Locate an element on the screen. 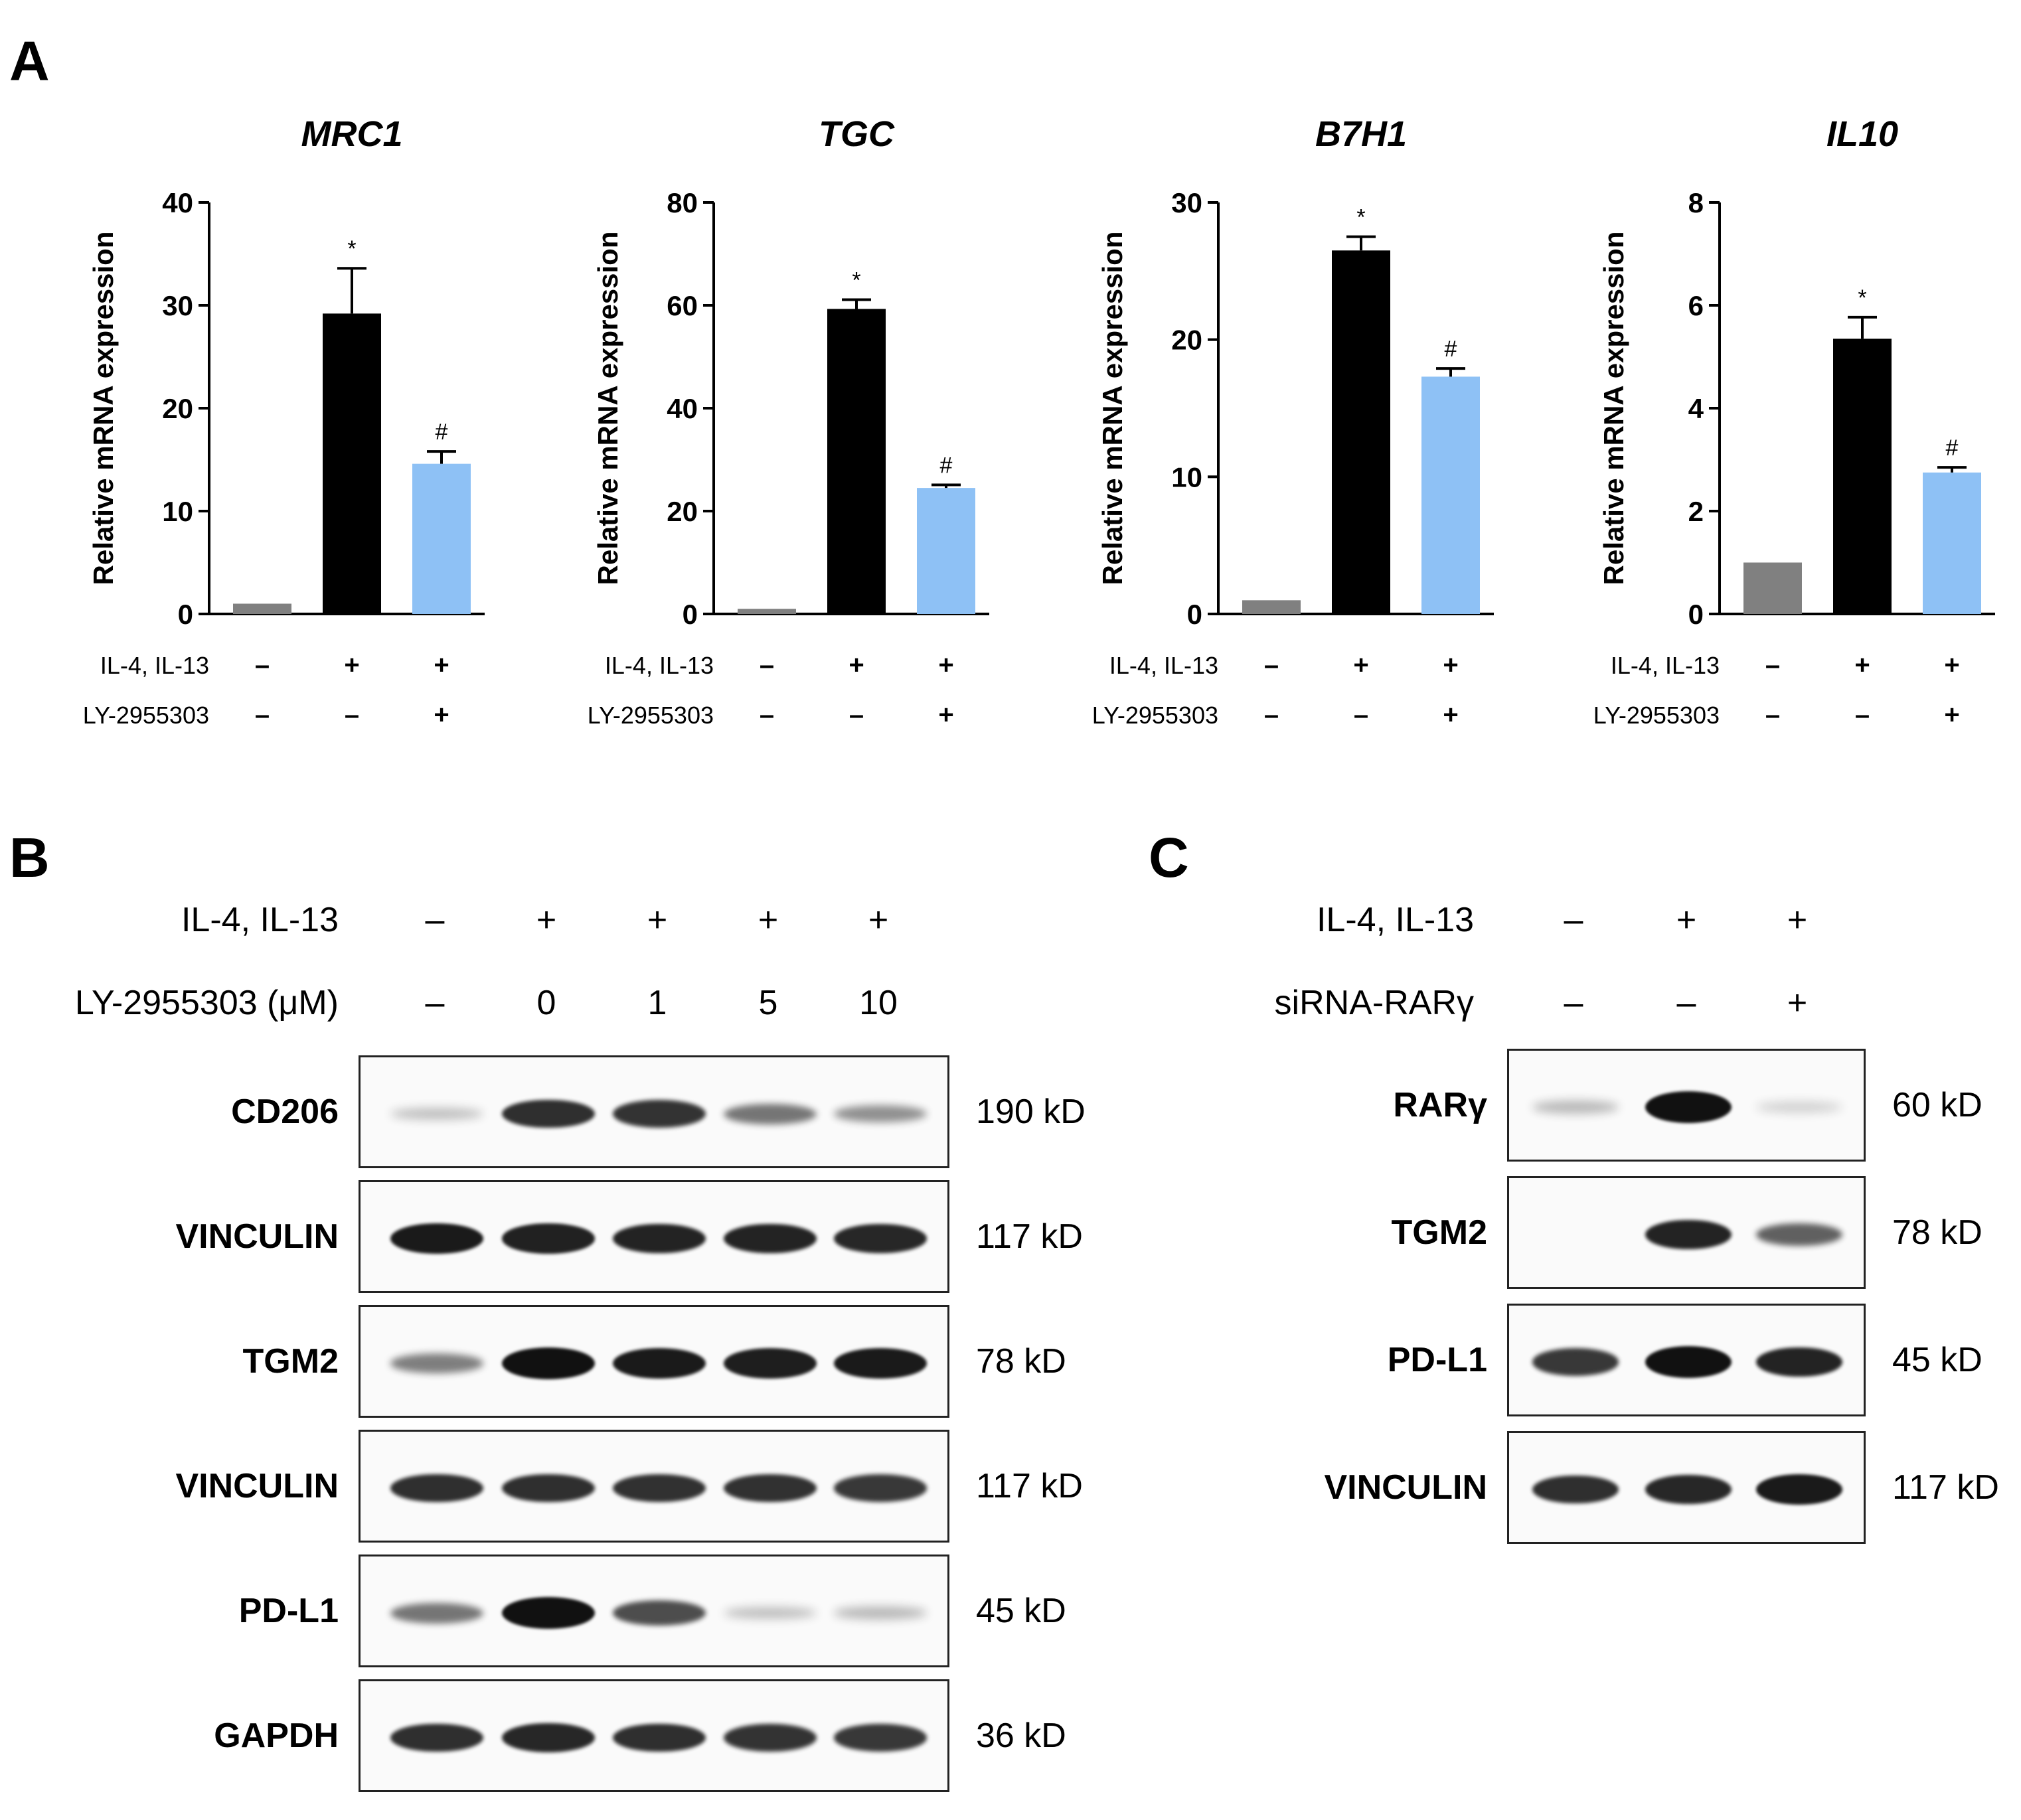 The image size is (2021, 1820). y-tick-label: 60 is located at coordinates (682, 306).